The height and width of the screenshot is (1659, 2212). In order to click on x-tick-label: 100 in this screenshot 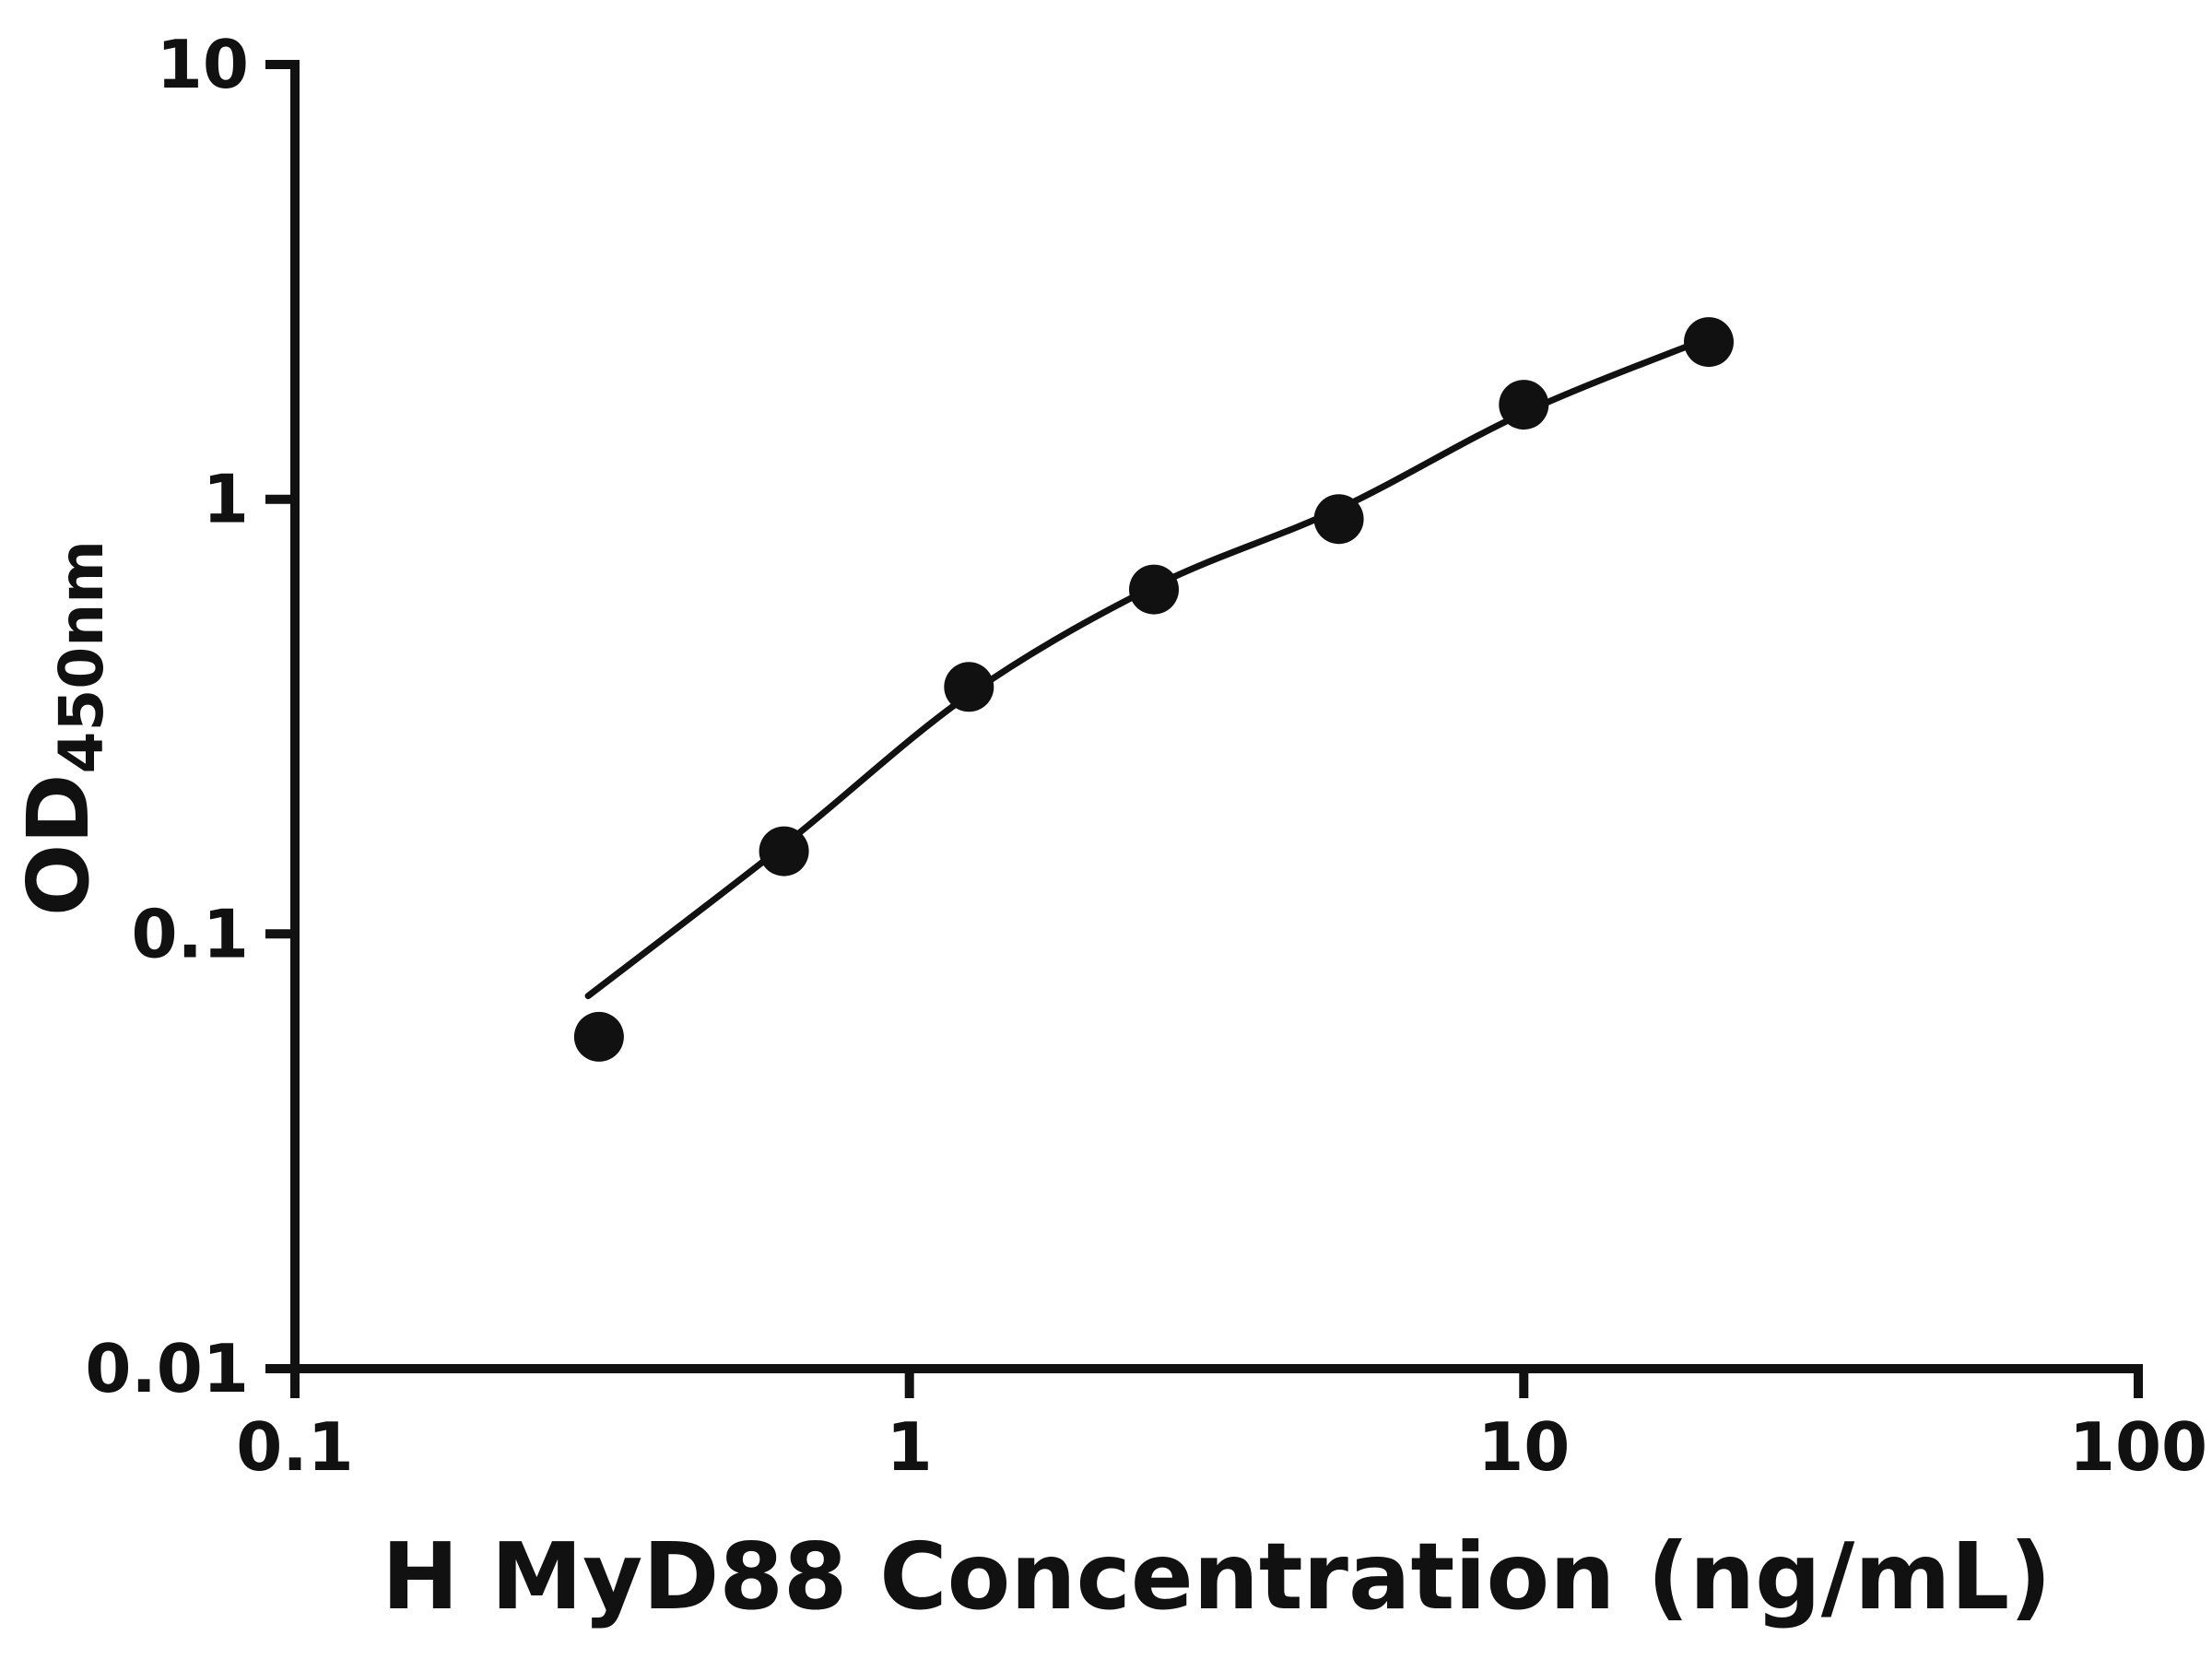, I will do `click(2138, 1447)`.